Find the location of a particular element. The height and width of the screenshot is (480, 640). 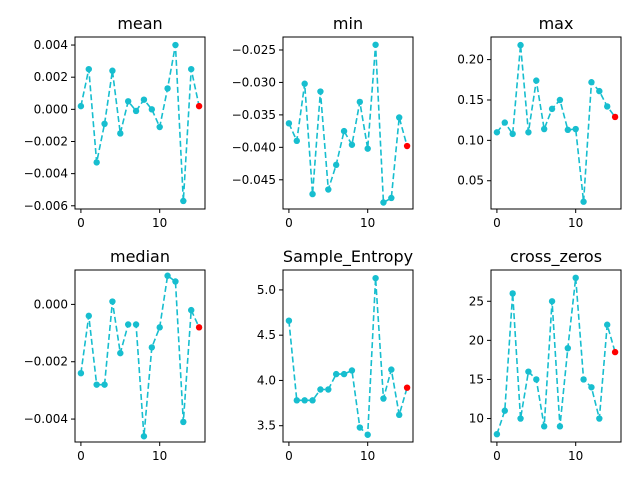

subplot-title: Sample_Entropy is located at coordinates (348, 257).